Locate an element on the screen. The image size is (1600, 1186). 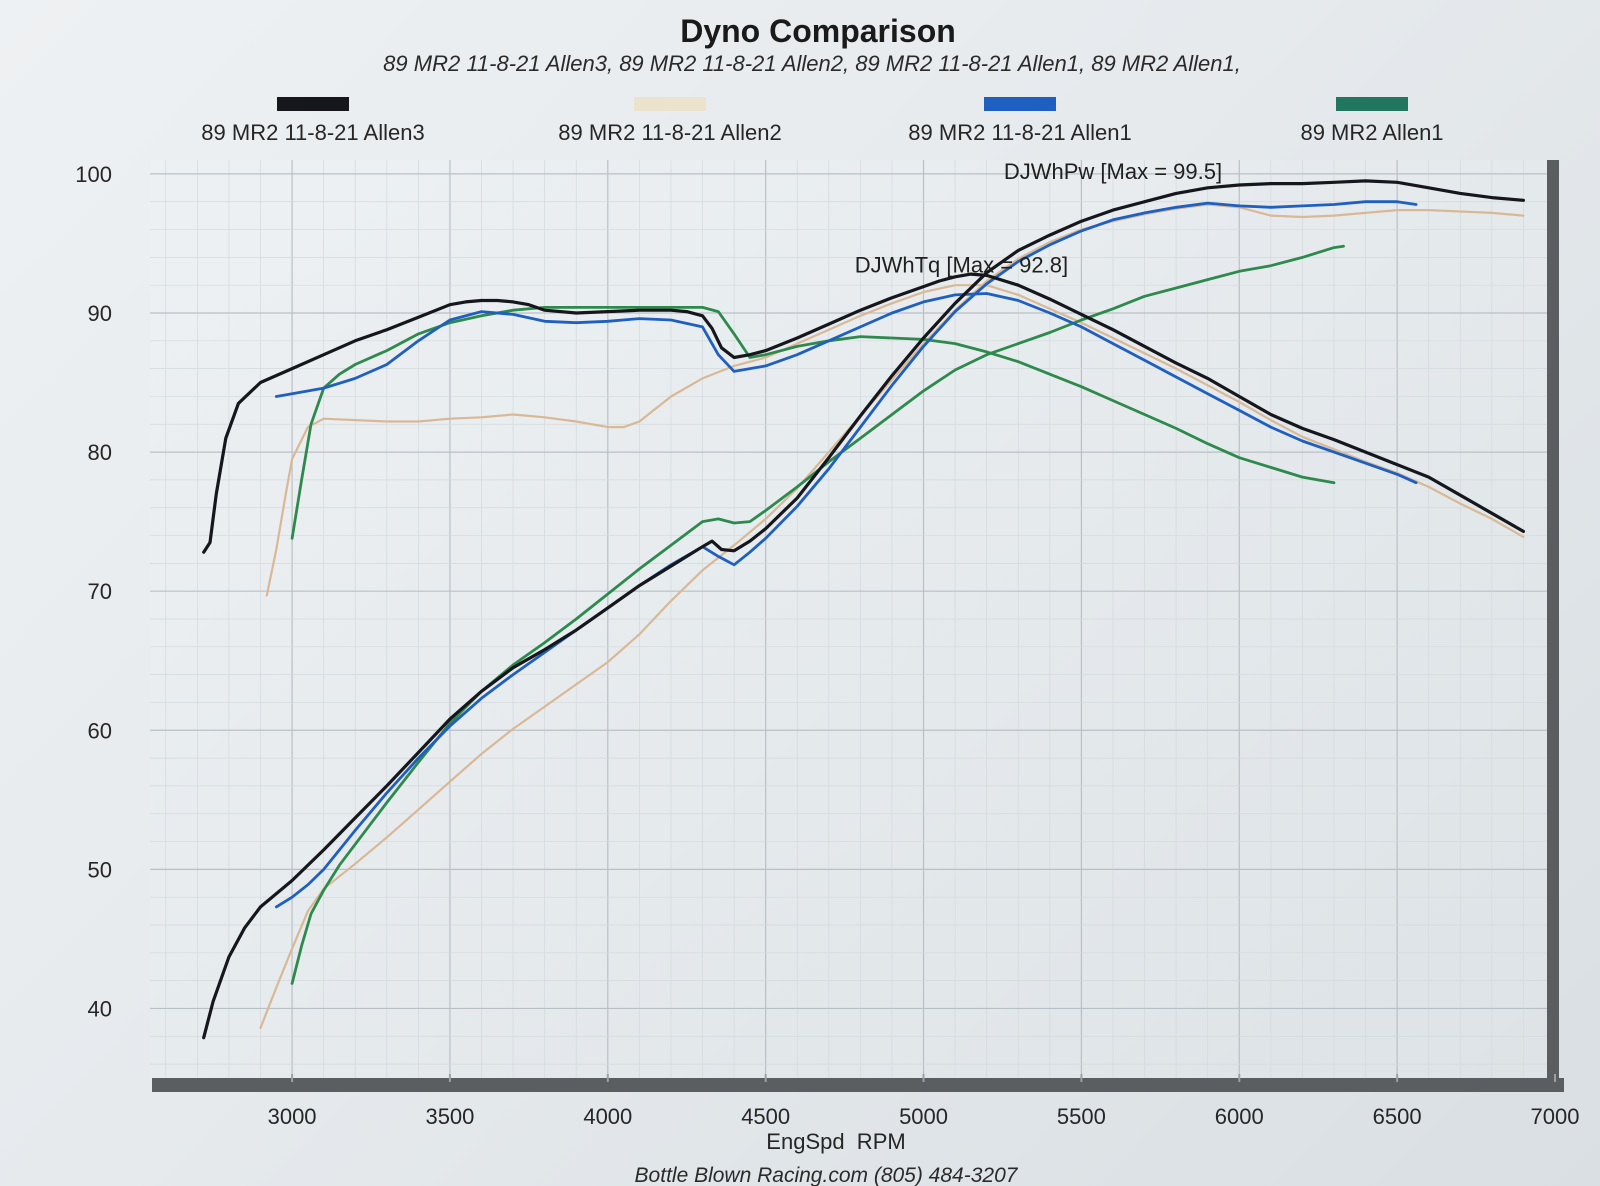
footer-credit: Bottle Blown Racing.com (805) 484-3207 is located at coordinates (827, 1175).